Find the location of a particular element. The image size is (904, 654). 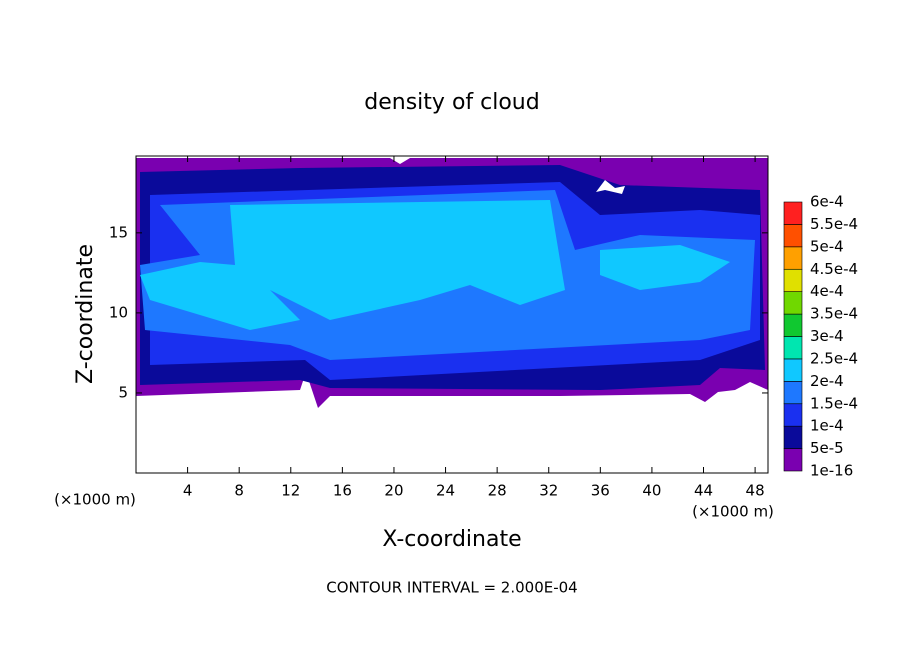

colorbar-label: 3e-4 is located at coordinates (827, 336).